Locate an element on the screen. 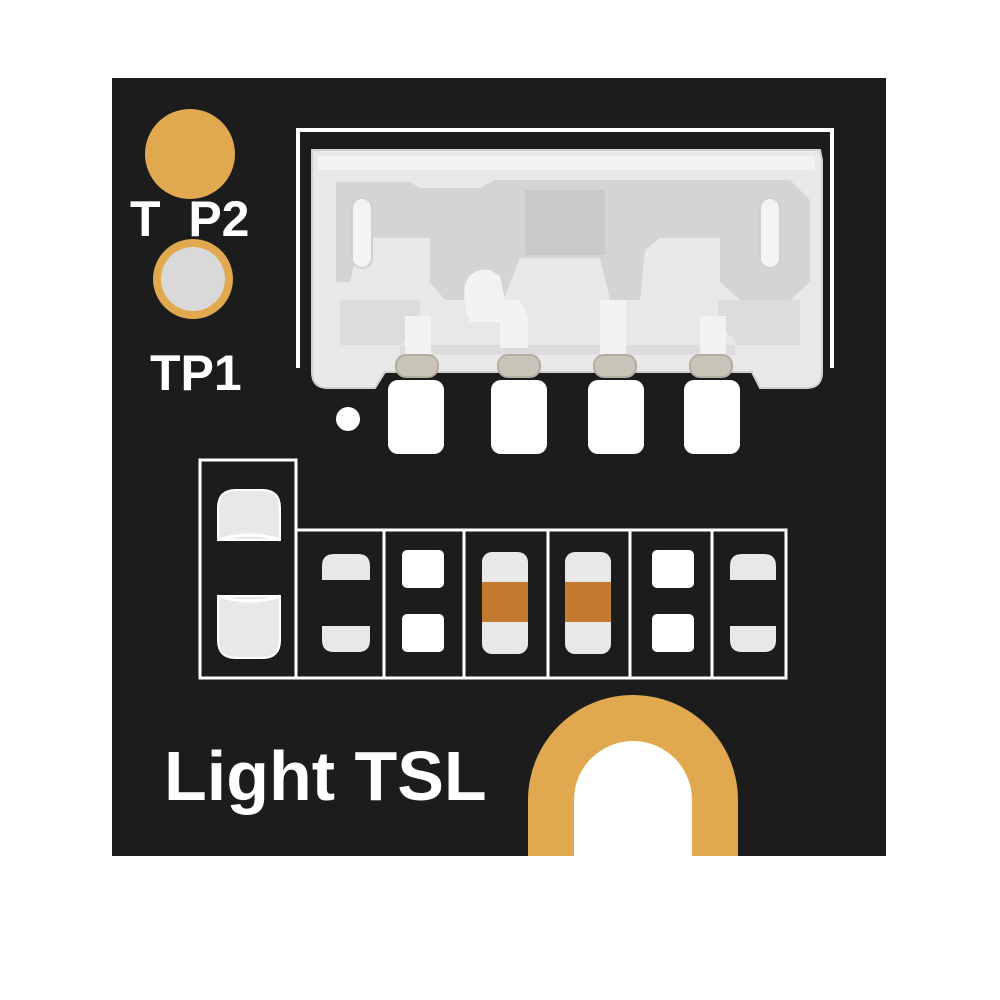 The image size is (1000, 1000). connector-pins is located at coordinates (564, 404).